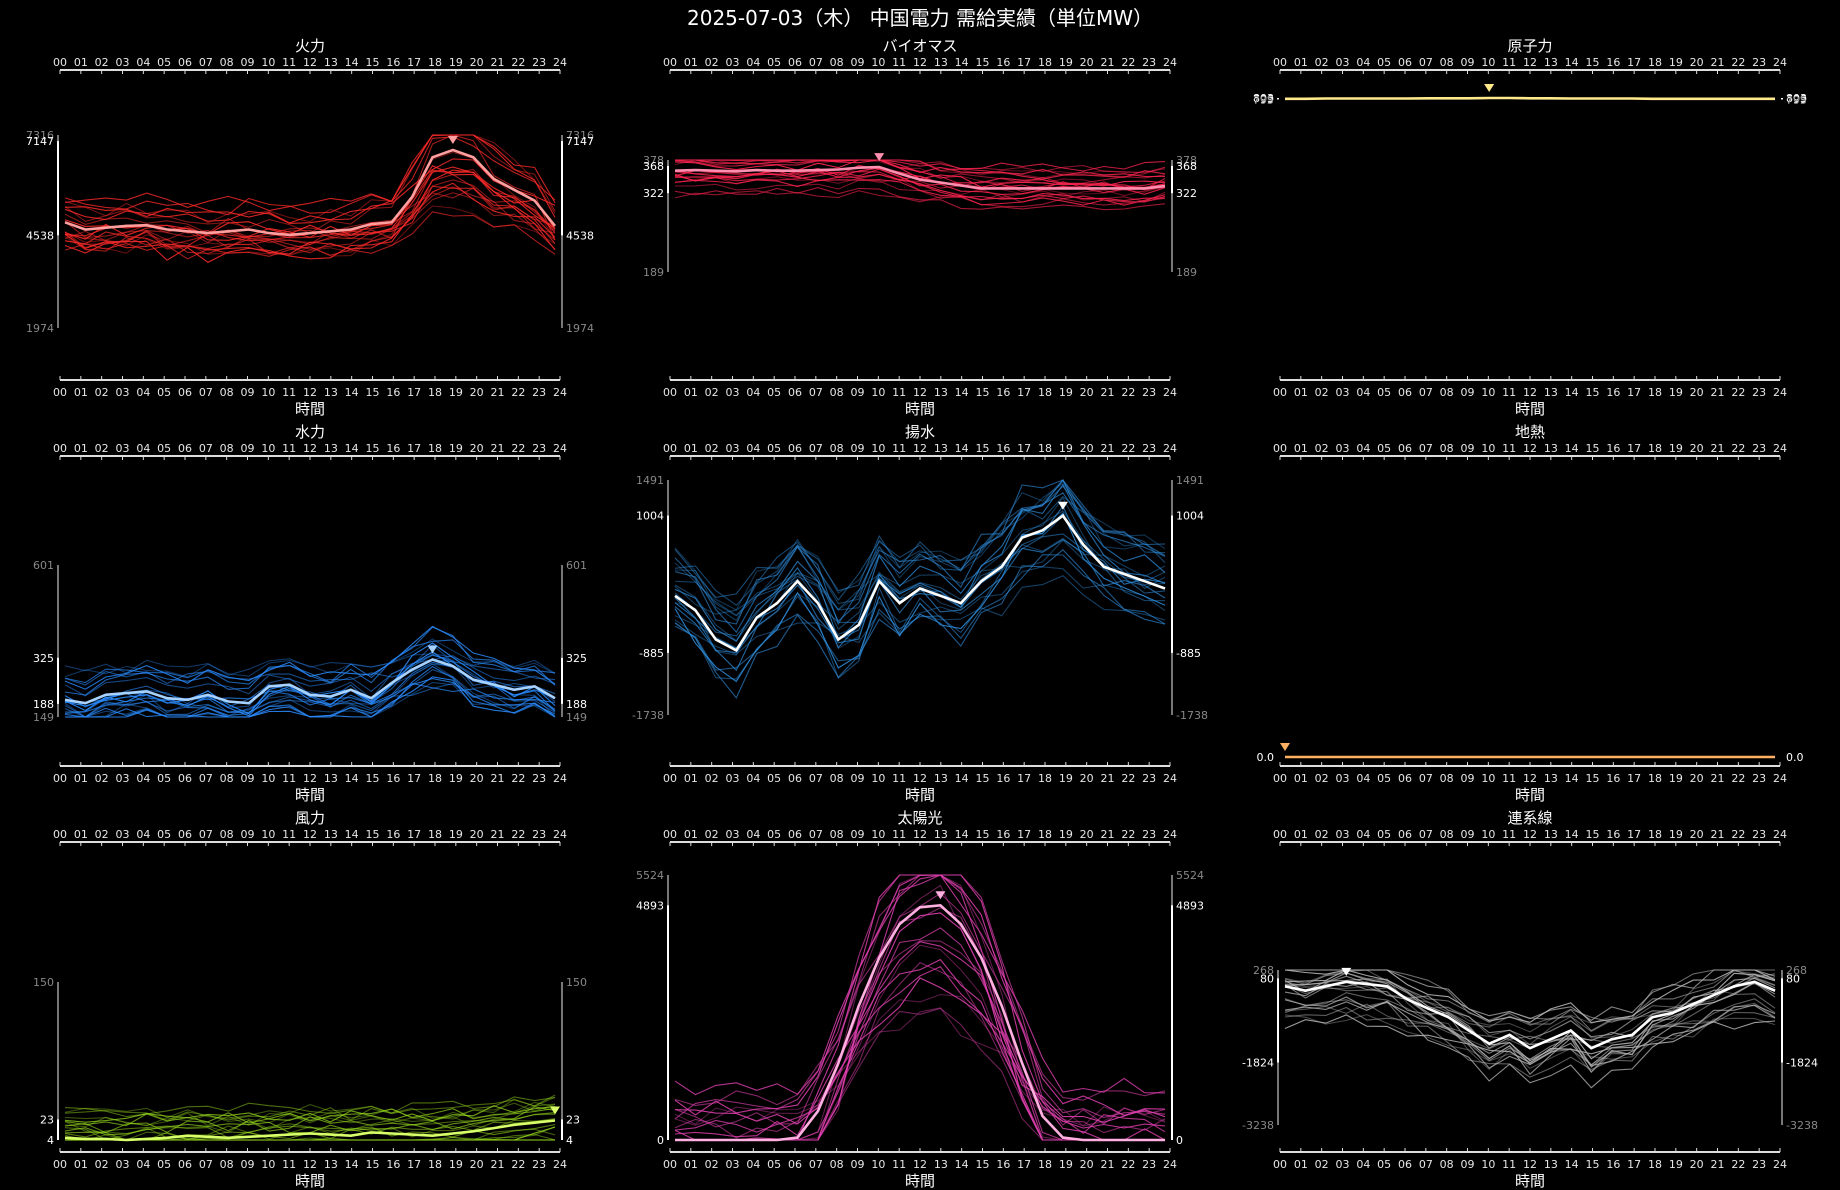  What do you see at coordinates (858, 778) in the screenshot?
I see `bottom-tick-label: 09` at bounding box center [858, 778].